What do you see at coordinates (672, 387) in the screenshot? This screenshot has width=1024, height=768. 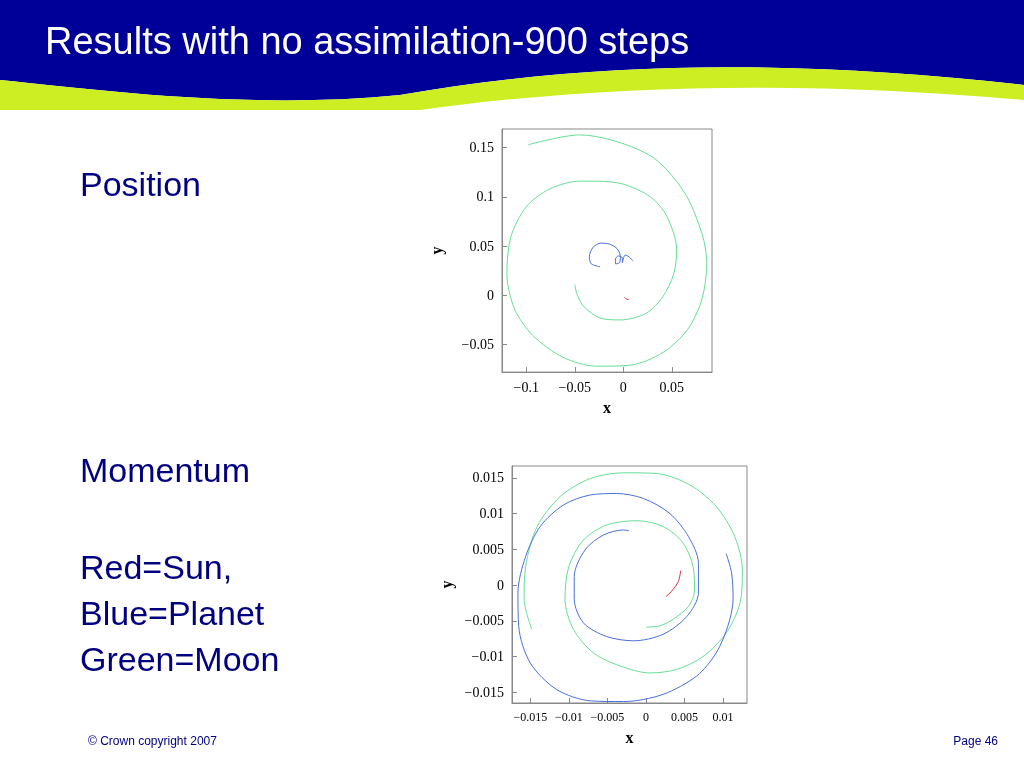 I see `x-tick-label: 0.05` at bounding box center [672, 387].